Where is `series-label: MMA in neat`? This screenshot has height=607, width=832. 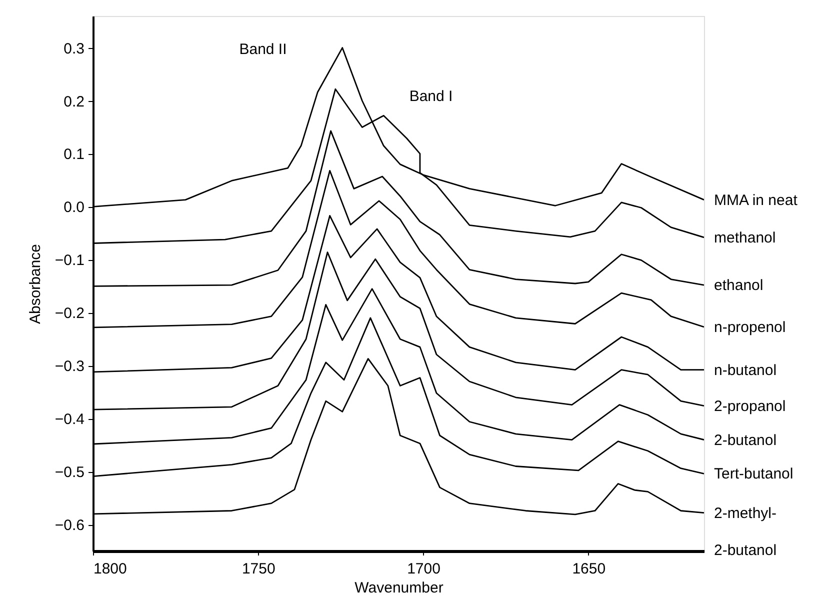 series-label: MMA in neat is located at coordinates (756, 200).